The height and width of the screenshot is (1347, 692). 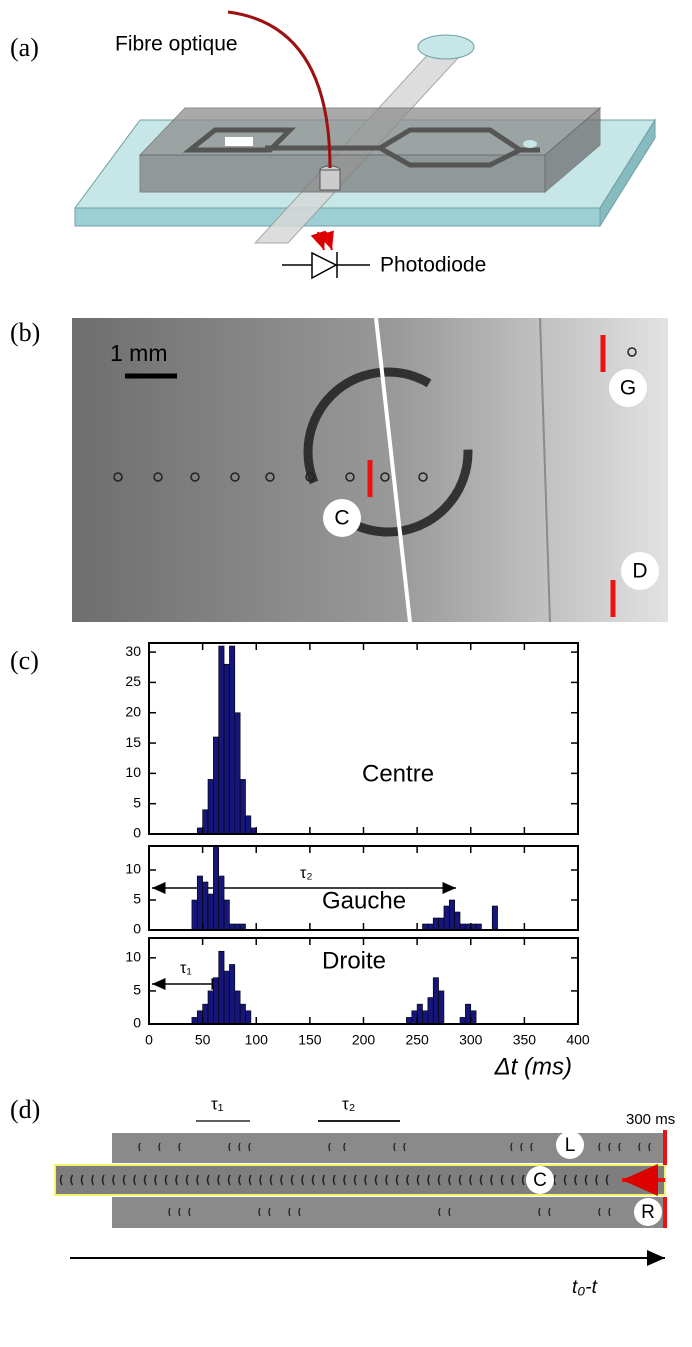 What do you see at coordinates (585, 1287) in the screenshot?
I see `time-label: t₀-t` at bounding box center [585, 1287].